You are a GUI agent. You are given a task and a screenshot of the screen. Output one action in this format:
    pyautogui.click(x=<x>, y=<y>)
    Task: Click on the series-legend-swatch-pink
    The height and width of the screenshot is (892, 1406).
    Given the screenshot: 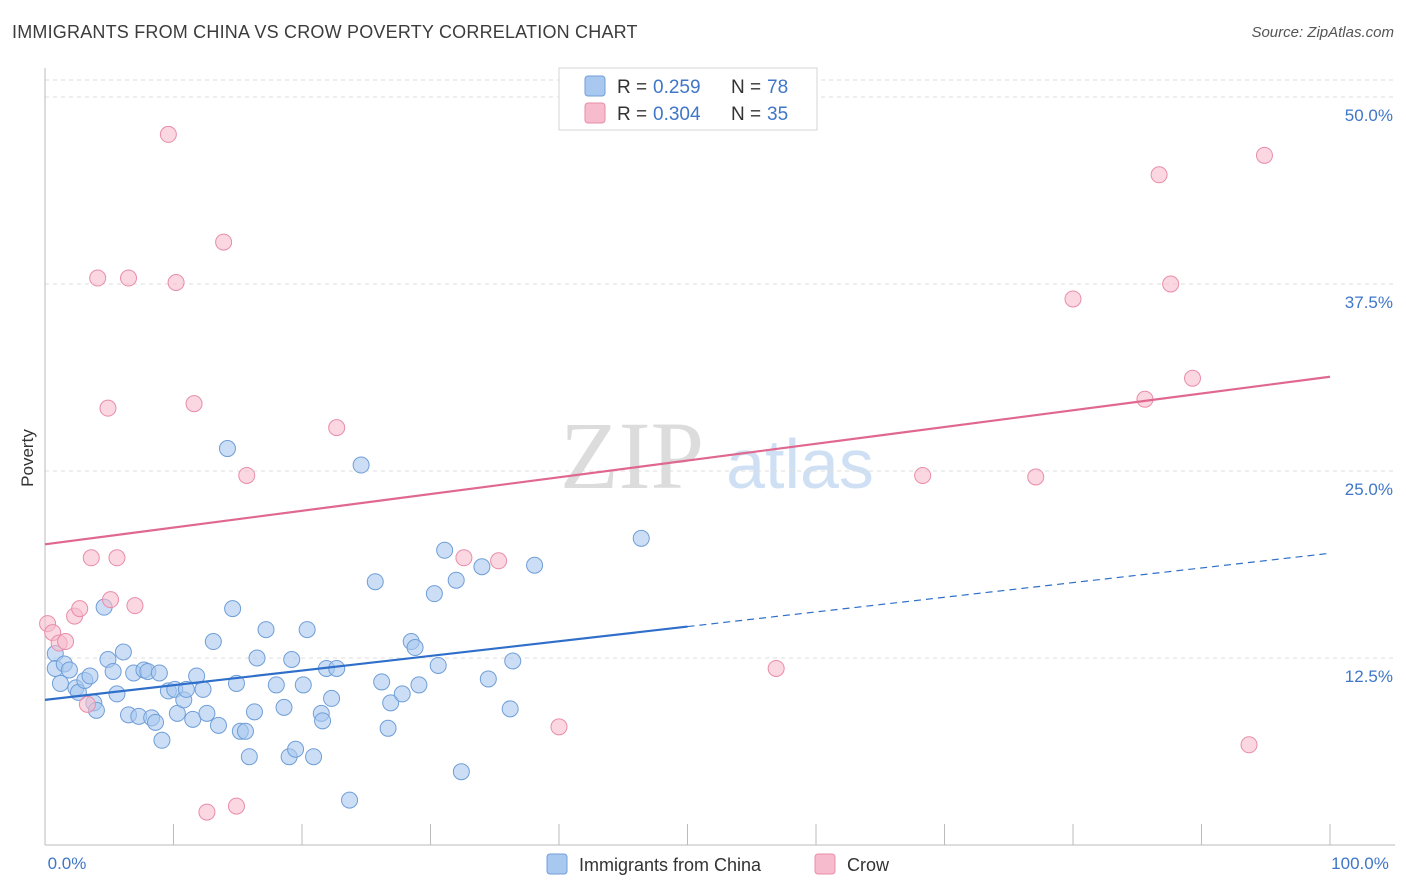 What is the action you would take?
    pyautogui.click(x=825, y=864)
    